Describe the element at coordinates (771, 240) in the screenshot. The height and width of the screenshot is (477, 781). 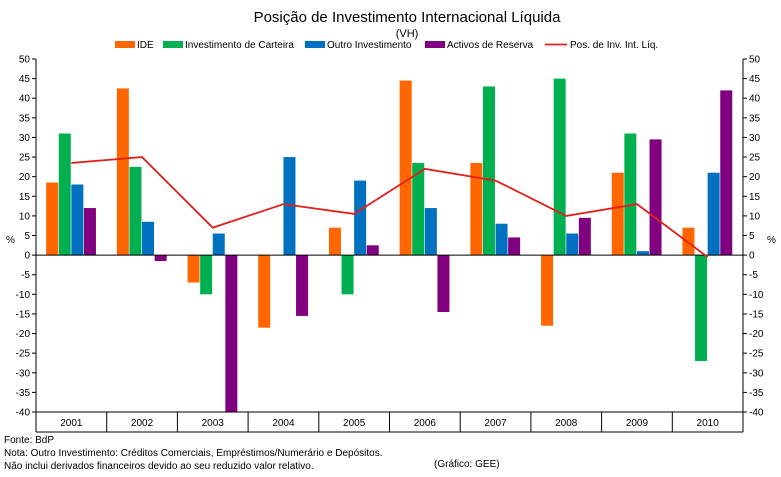
I see `y-axis-right-label: %` at that location.